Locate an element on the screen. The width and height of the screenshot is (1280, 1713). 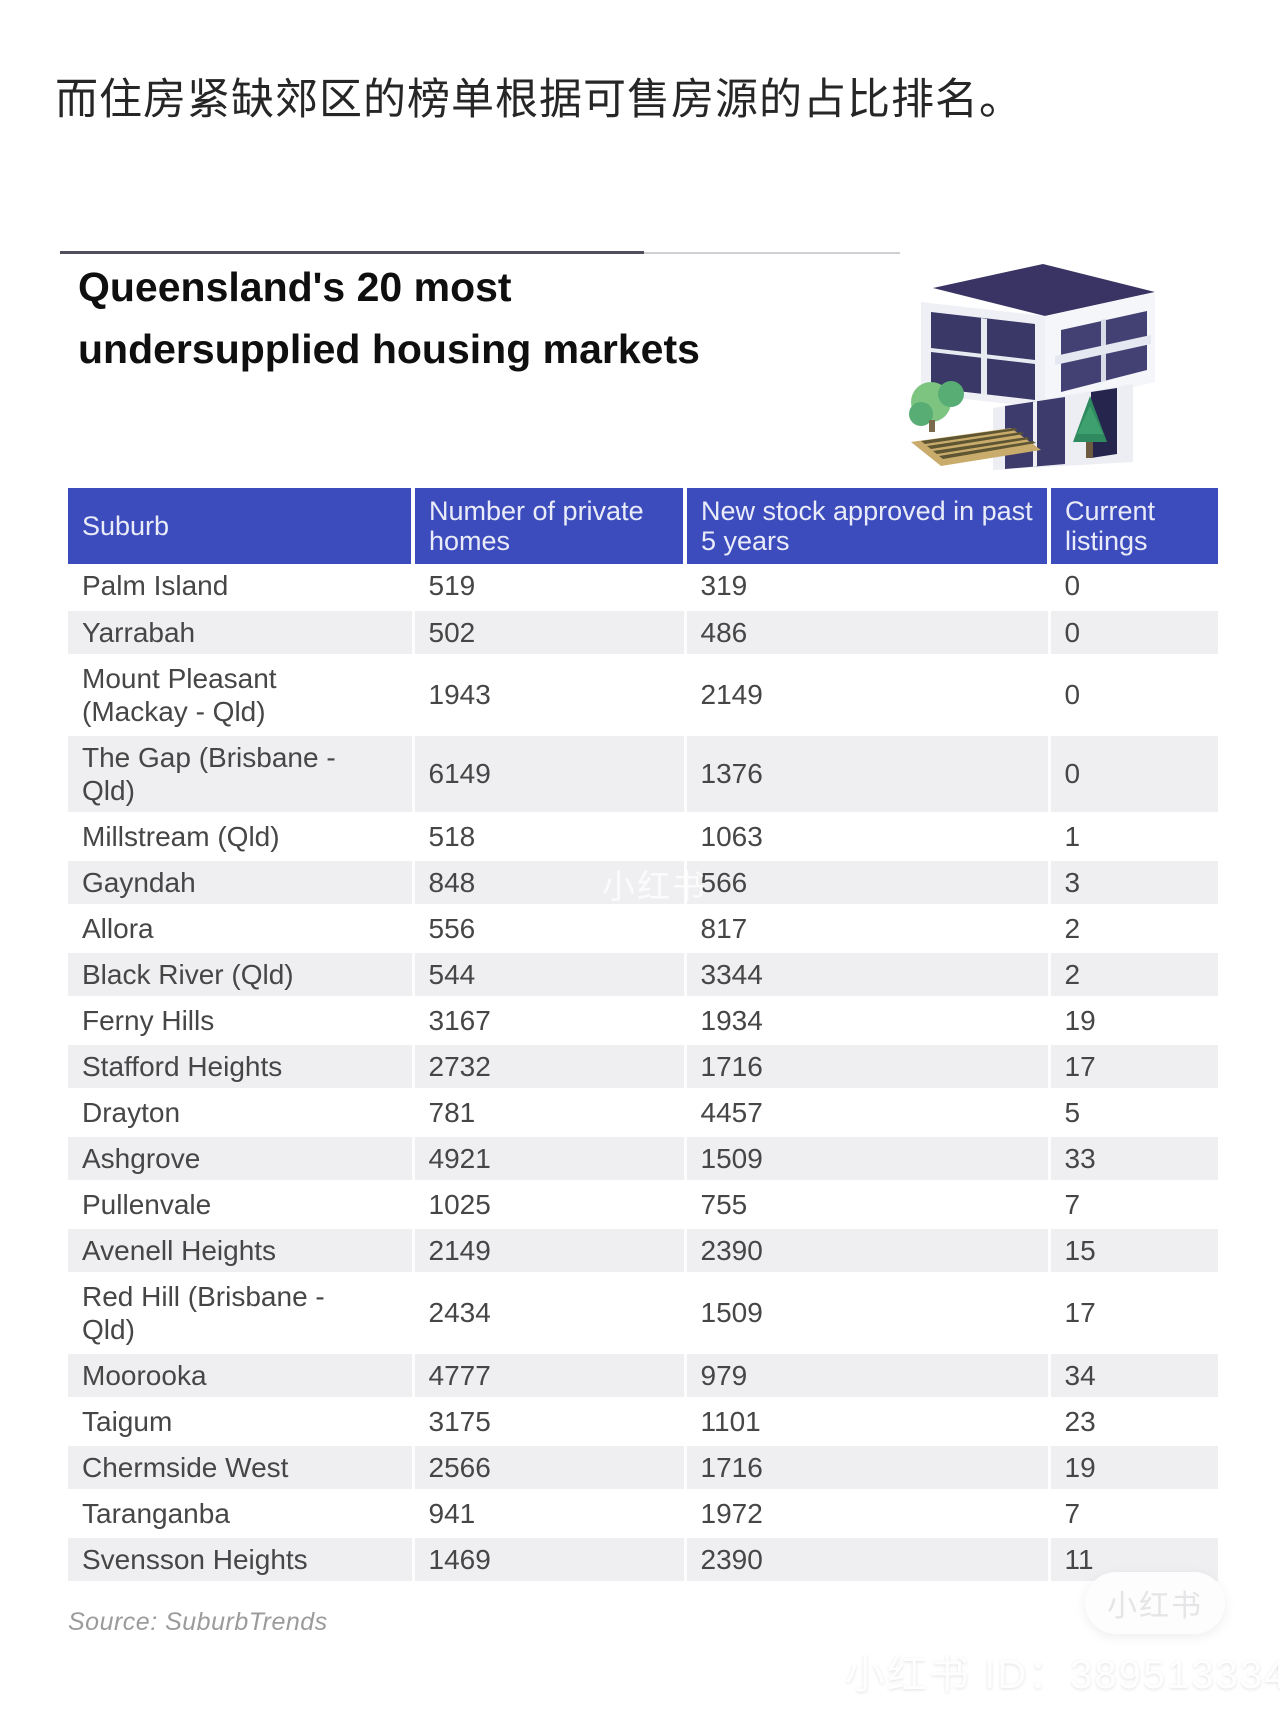
value-cell: 3175 is located at coordinates (550, 1422).